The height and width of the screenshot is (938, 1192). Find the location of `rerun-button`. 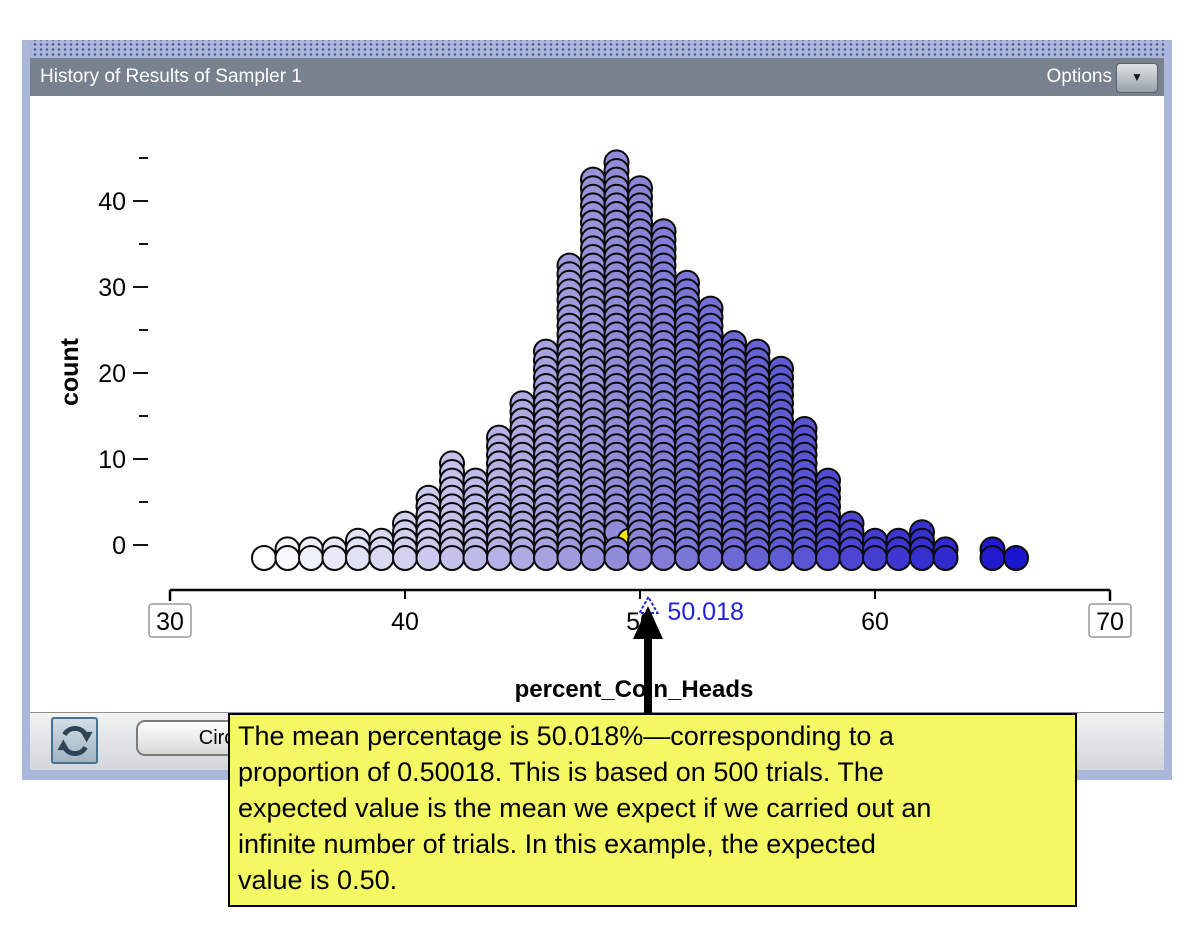

rerun-button is located at coordinates (74, 740).